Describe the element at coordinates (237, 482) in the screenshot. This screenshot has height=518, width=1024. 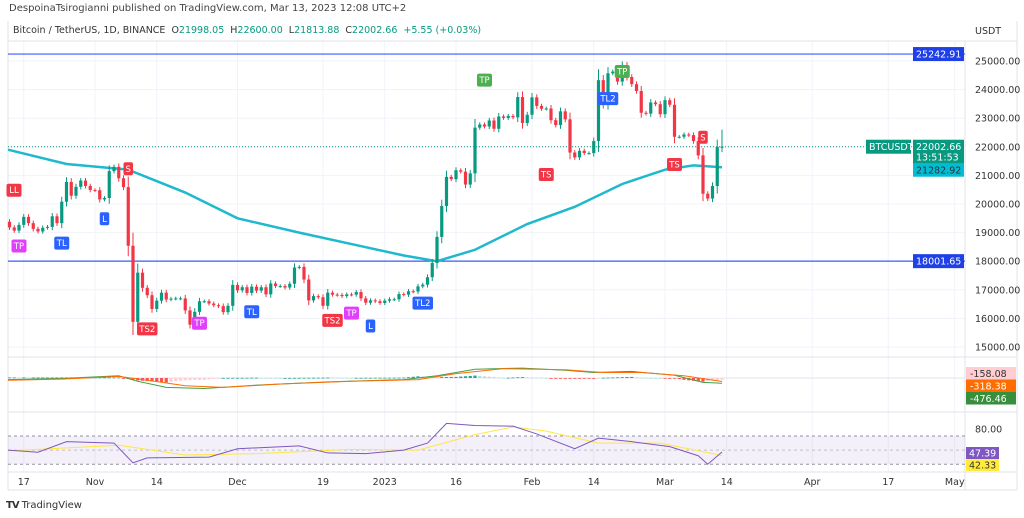
I see `time-tick-label: Dec` at that location.